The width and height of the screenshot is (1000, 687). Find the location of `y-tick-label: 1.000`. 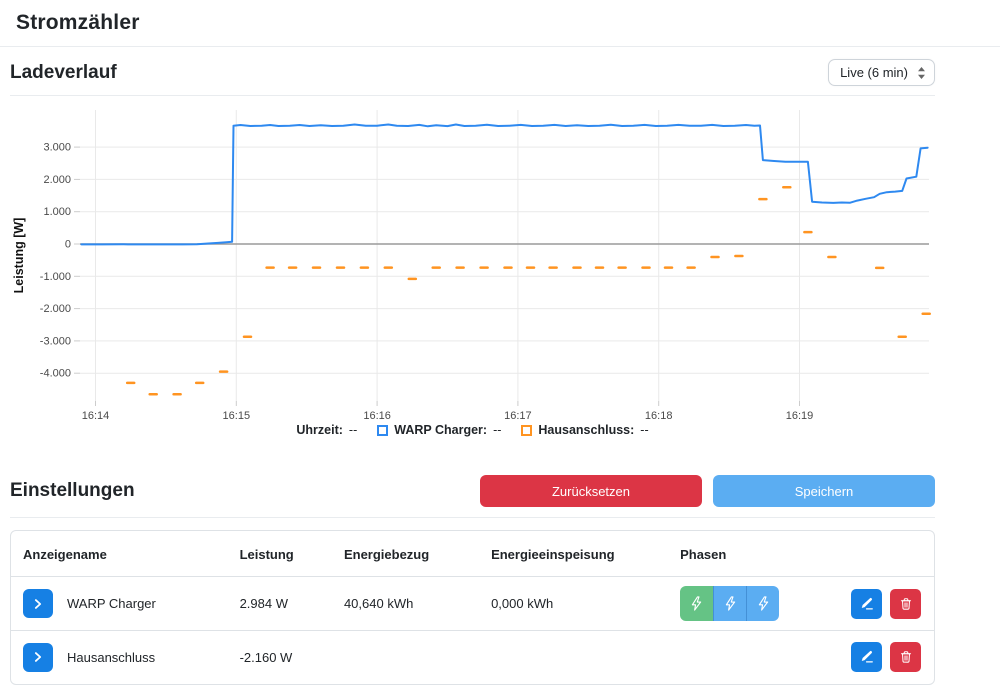

y-tick-label: 1.000 is located at coordinates (57, 212).